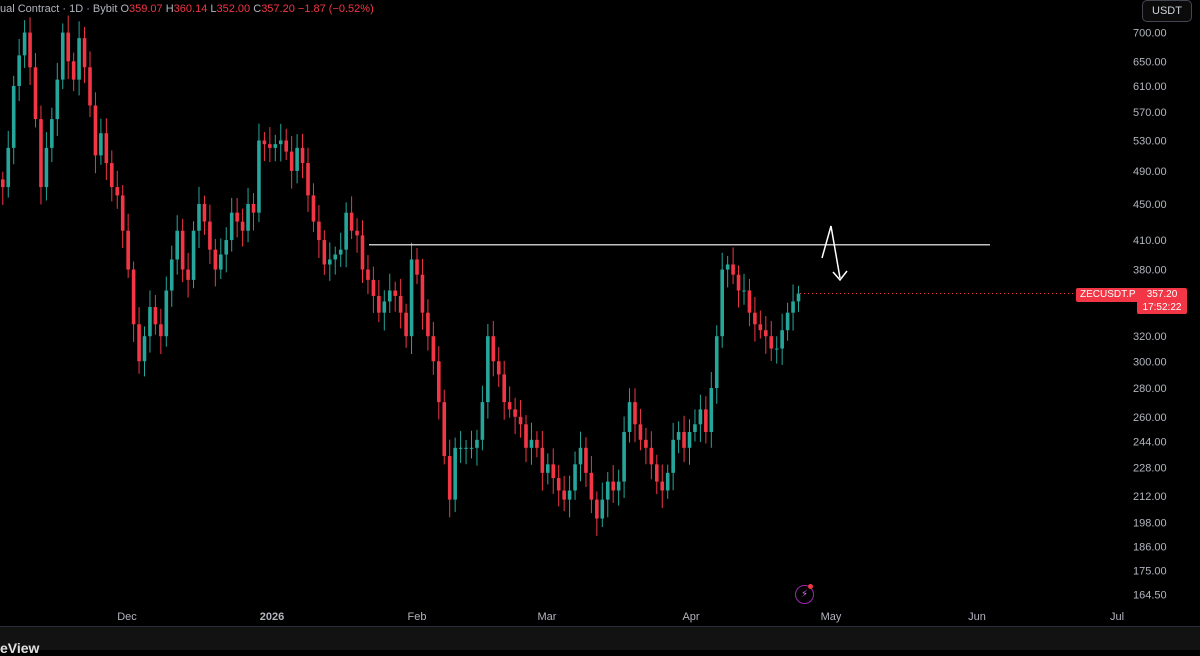 This screenshot has width=1200, height=656. What do you see at coordinates (1150, 442) in the screenshot?
I see `y-tick-label: 244.00` at bounding box center [1150, 442].